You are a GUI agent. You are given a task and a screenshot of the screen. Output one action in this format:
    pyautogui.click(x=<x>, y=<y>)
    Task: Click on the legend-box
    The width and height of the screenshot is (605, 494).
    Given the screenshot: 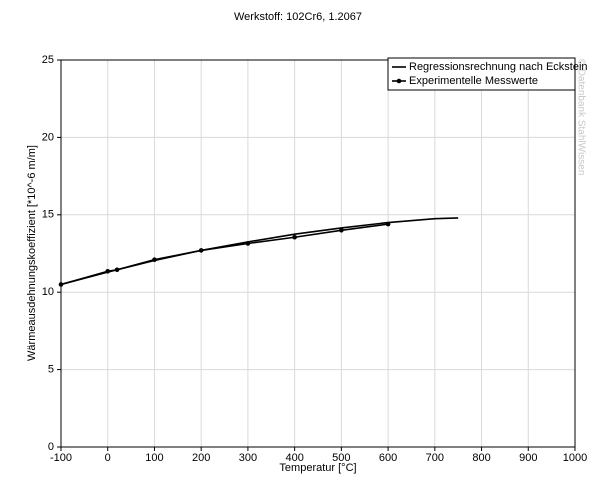 What is the action you would take?
    pyautogui.click(x=481, y=74)
    